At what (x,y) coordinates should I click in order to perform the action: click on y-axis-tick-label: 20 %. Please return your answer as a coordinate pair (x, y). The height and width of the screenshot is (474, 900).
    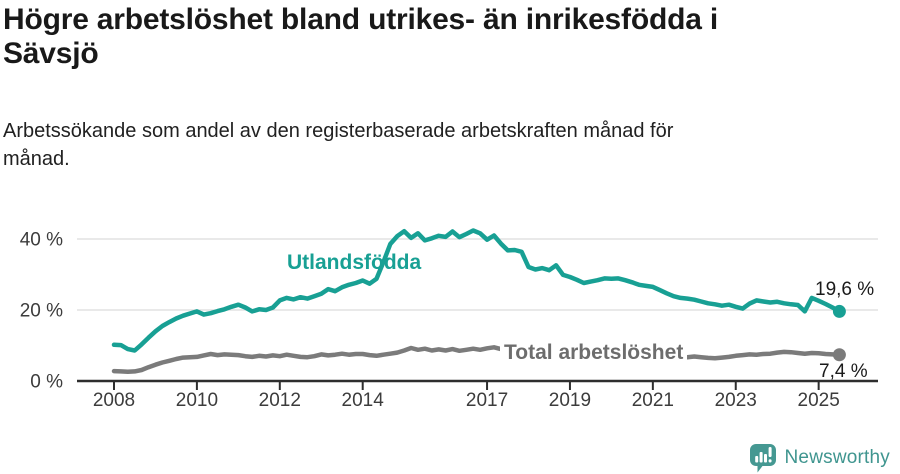
    Looking at the image, I should click on (41, 311).